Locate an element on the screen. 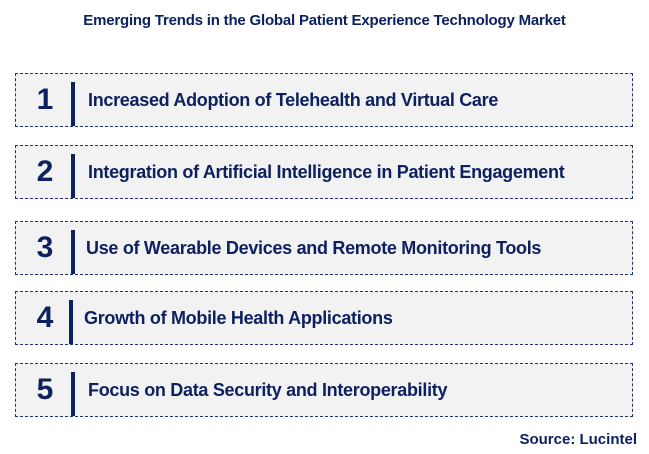 This screenshot has width=649, height=454. source-credit: Source: Lucintel is located at coordinates (578, 439).